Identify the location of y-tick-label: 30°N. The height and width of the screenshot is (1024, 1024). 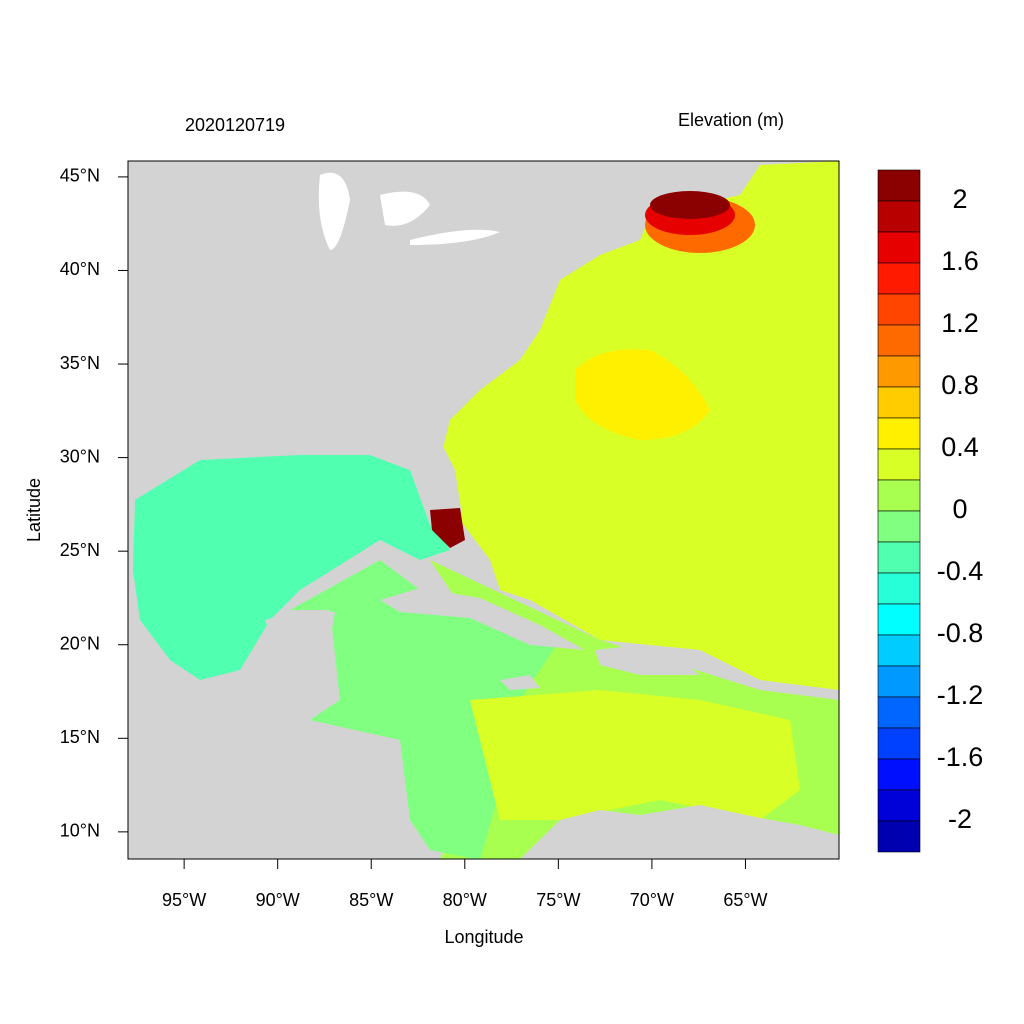
(80, 456).